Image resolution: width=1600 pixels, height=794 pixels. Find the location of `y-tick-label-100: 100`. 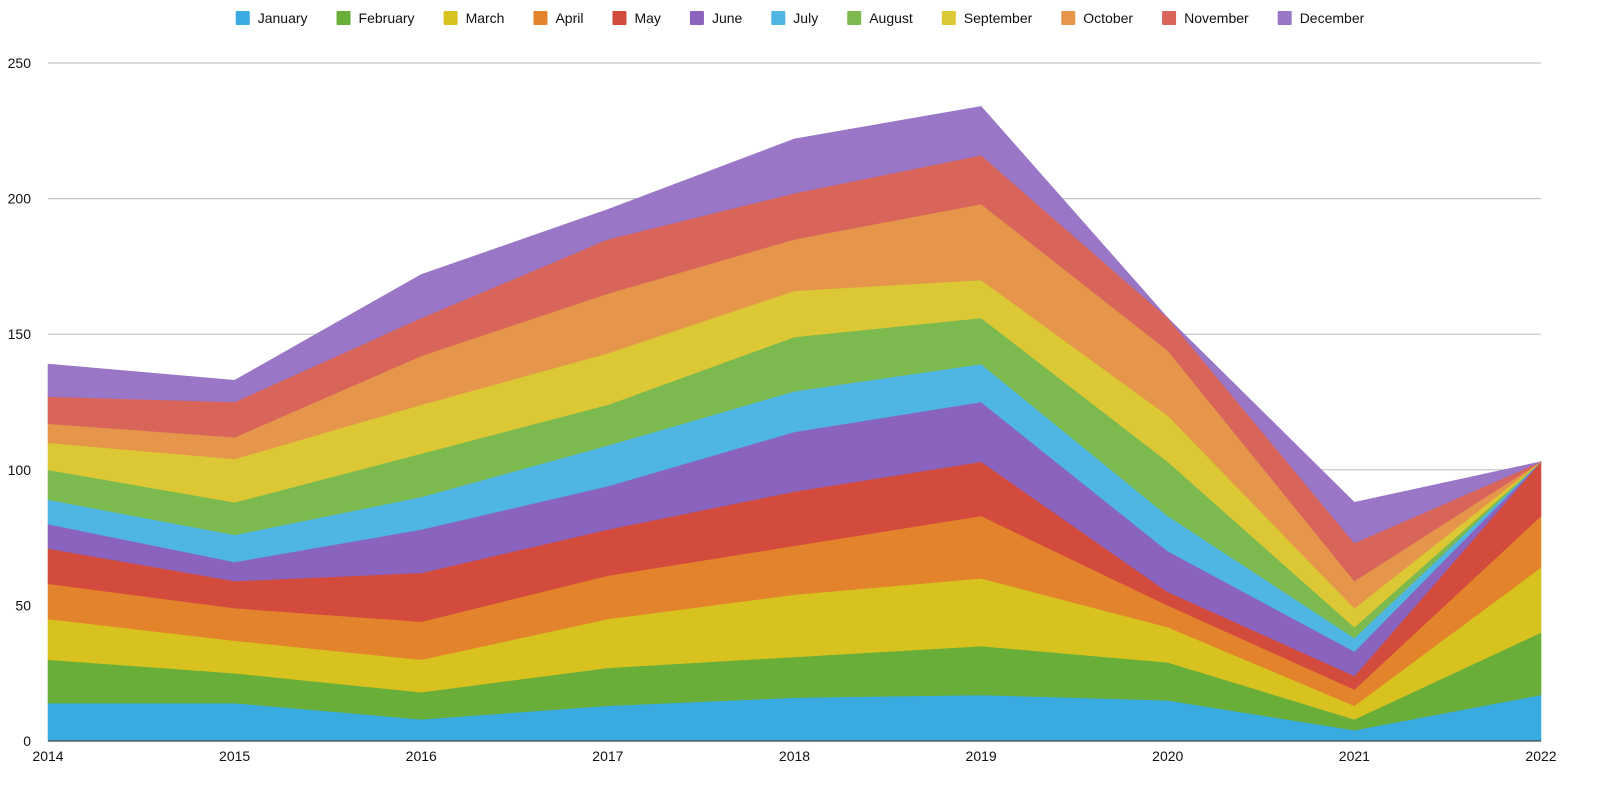

y-tick-label-100: 100 is located at coordinates (20, 470).